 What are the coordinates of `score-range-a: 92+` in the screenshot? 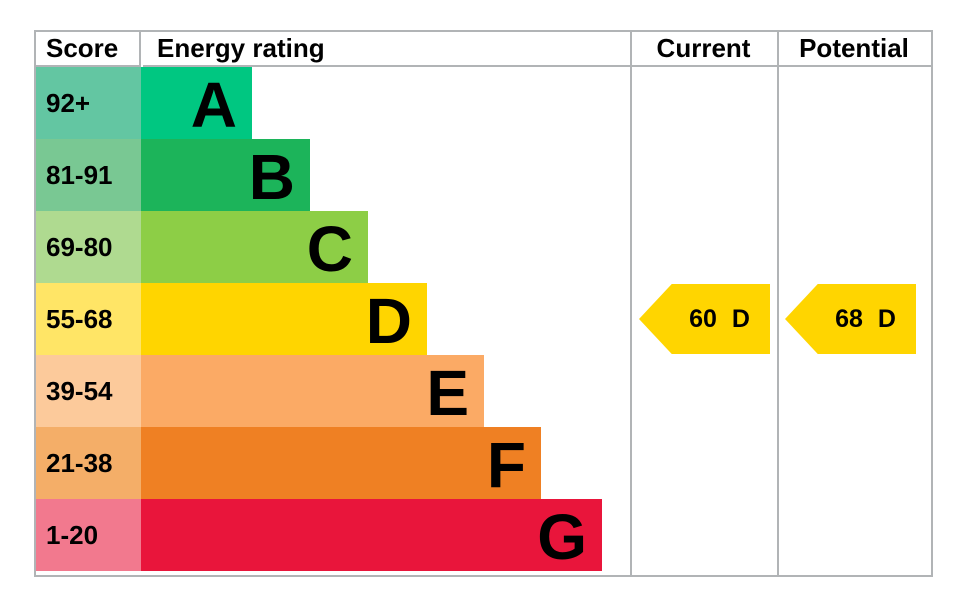 It's located at (88, 103).